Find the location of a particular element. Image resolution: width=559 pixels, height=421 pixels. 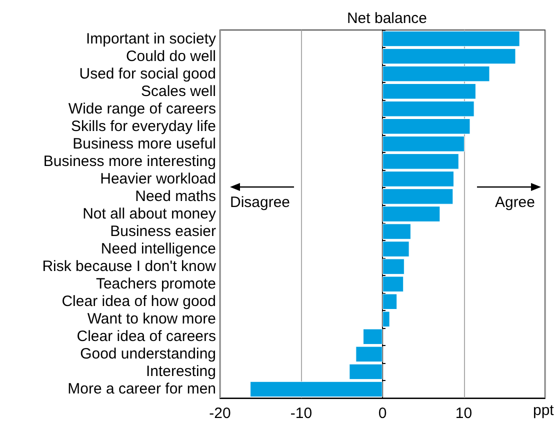

y-tick-label: Used for social good is located at coordinates (147, 73).